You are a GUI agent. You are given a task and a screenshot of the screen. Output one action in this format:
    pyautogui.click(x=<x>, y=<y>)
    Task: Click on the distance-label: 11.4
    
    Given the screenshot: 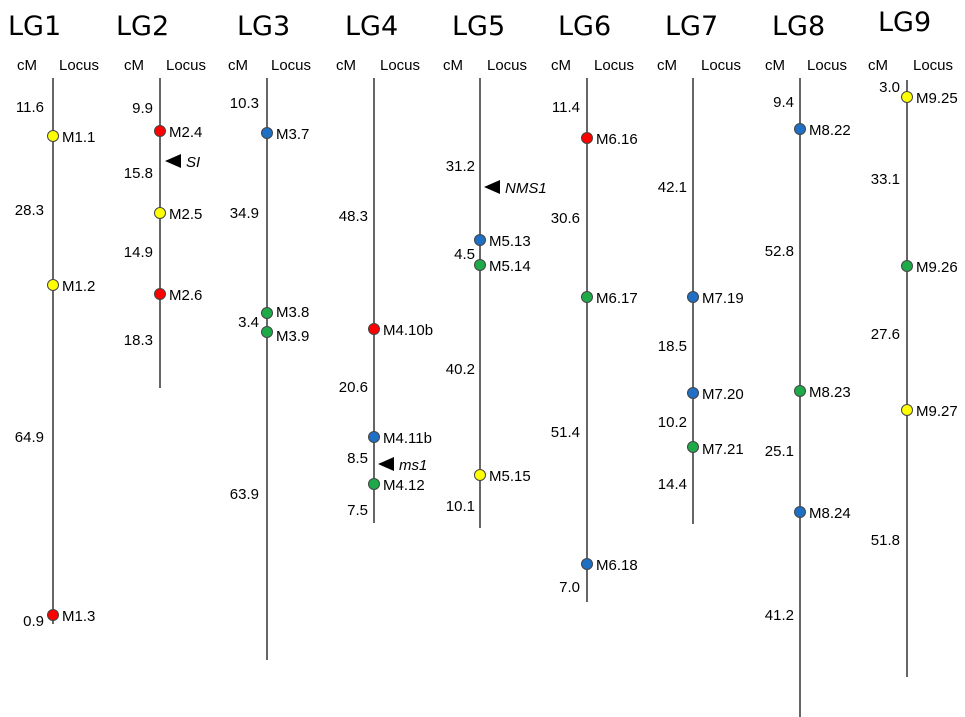 What is the action you would take?
    pyautogui.click(x=566, y=107)
    